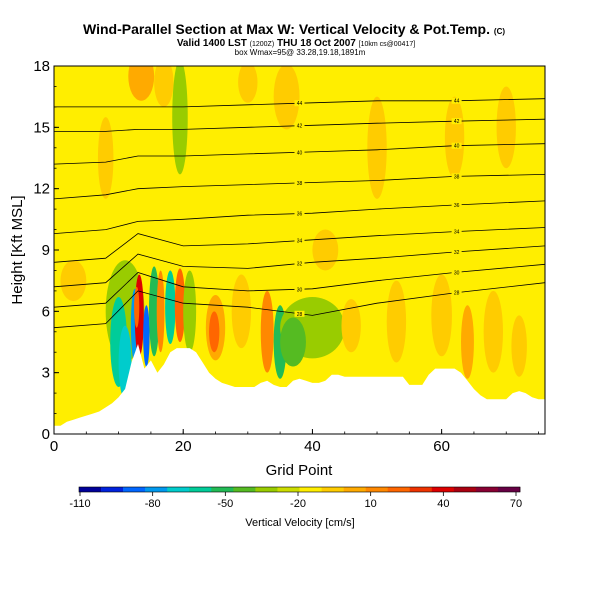 This screenshot has width=600, height=600. What do you see at coordinates (300, 52) in the screenshot?
I see `chart-subtitle-2: box Wmax=95@ 33.28,19.18,1891m` at bounding box center [300, 52].